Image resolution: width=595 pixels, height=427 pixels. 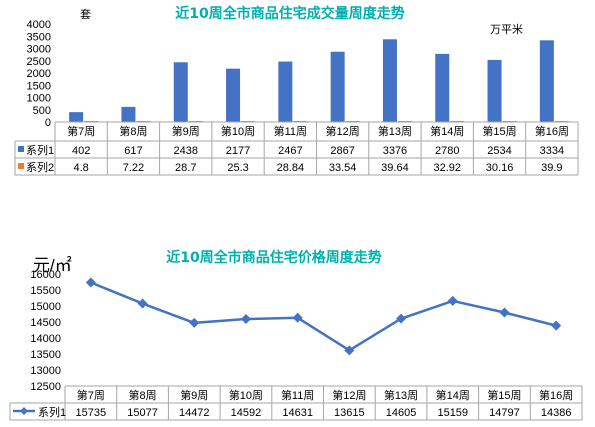 I want to click on volume-y-tick-label: 500, so click(x=42, y=111).